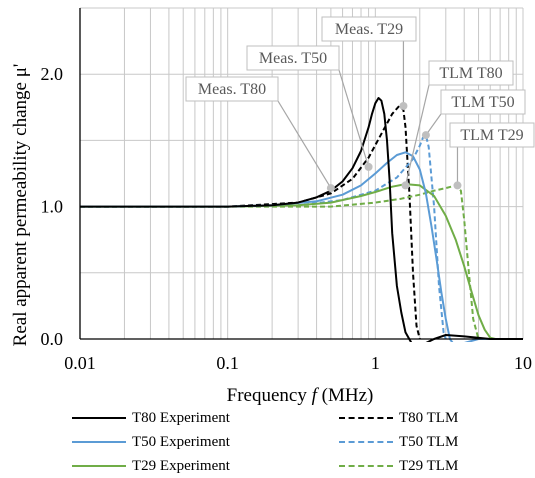 This screenshot has height=478, width=535. What do you see at coordinates (181, 417) in the screenshot?
I see `legend-label: T80 Experiment` at bounding box center [181, 417].